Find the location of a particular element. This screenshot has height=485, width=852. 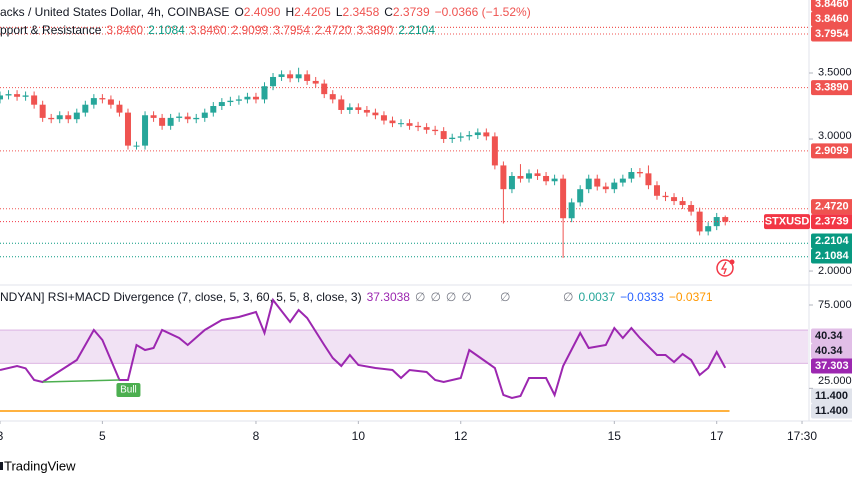

level-label: 40.34 is located at coordinates (829, 336).